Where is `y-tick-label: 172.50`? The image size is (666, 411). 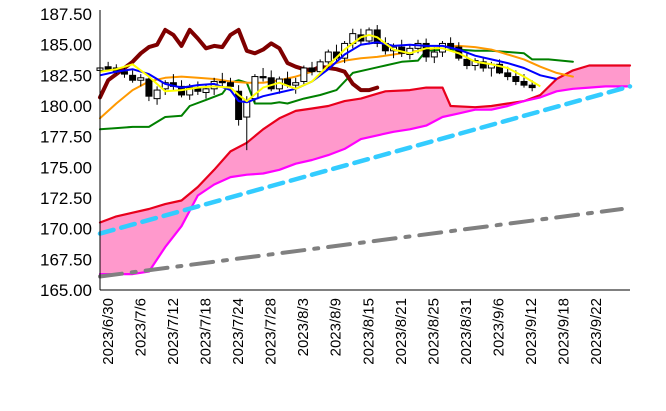 y-tick-label: 172.50 is located at coordinates (66, 198).